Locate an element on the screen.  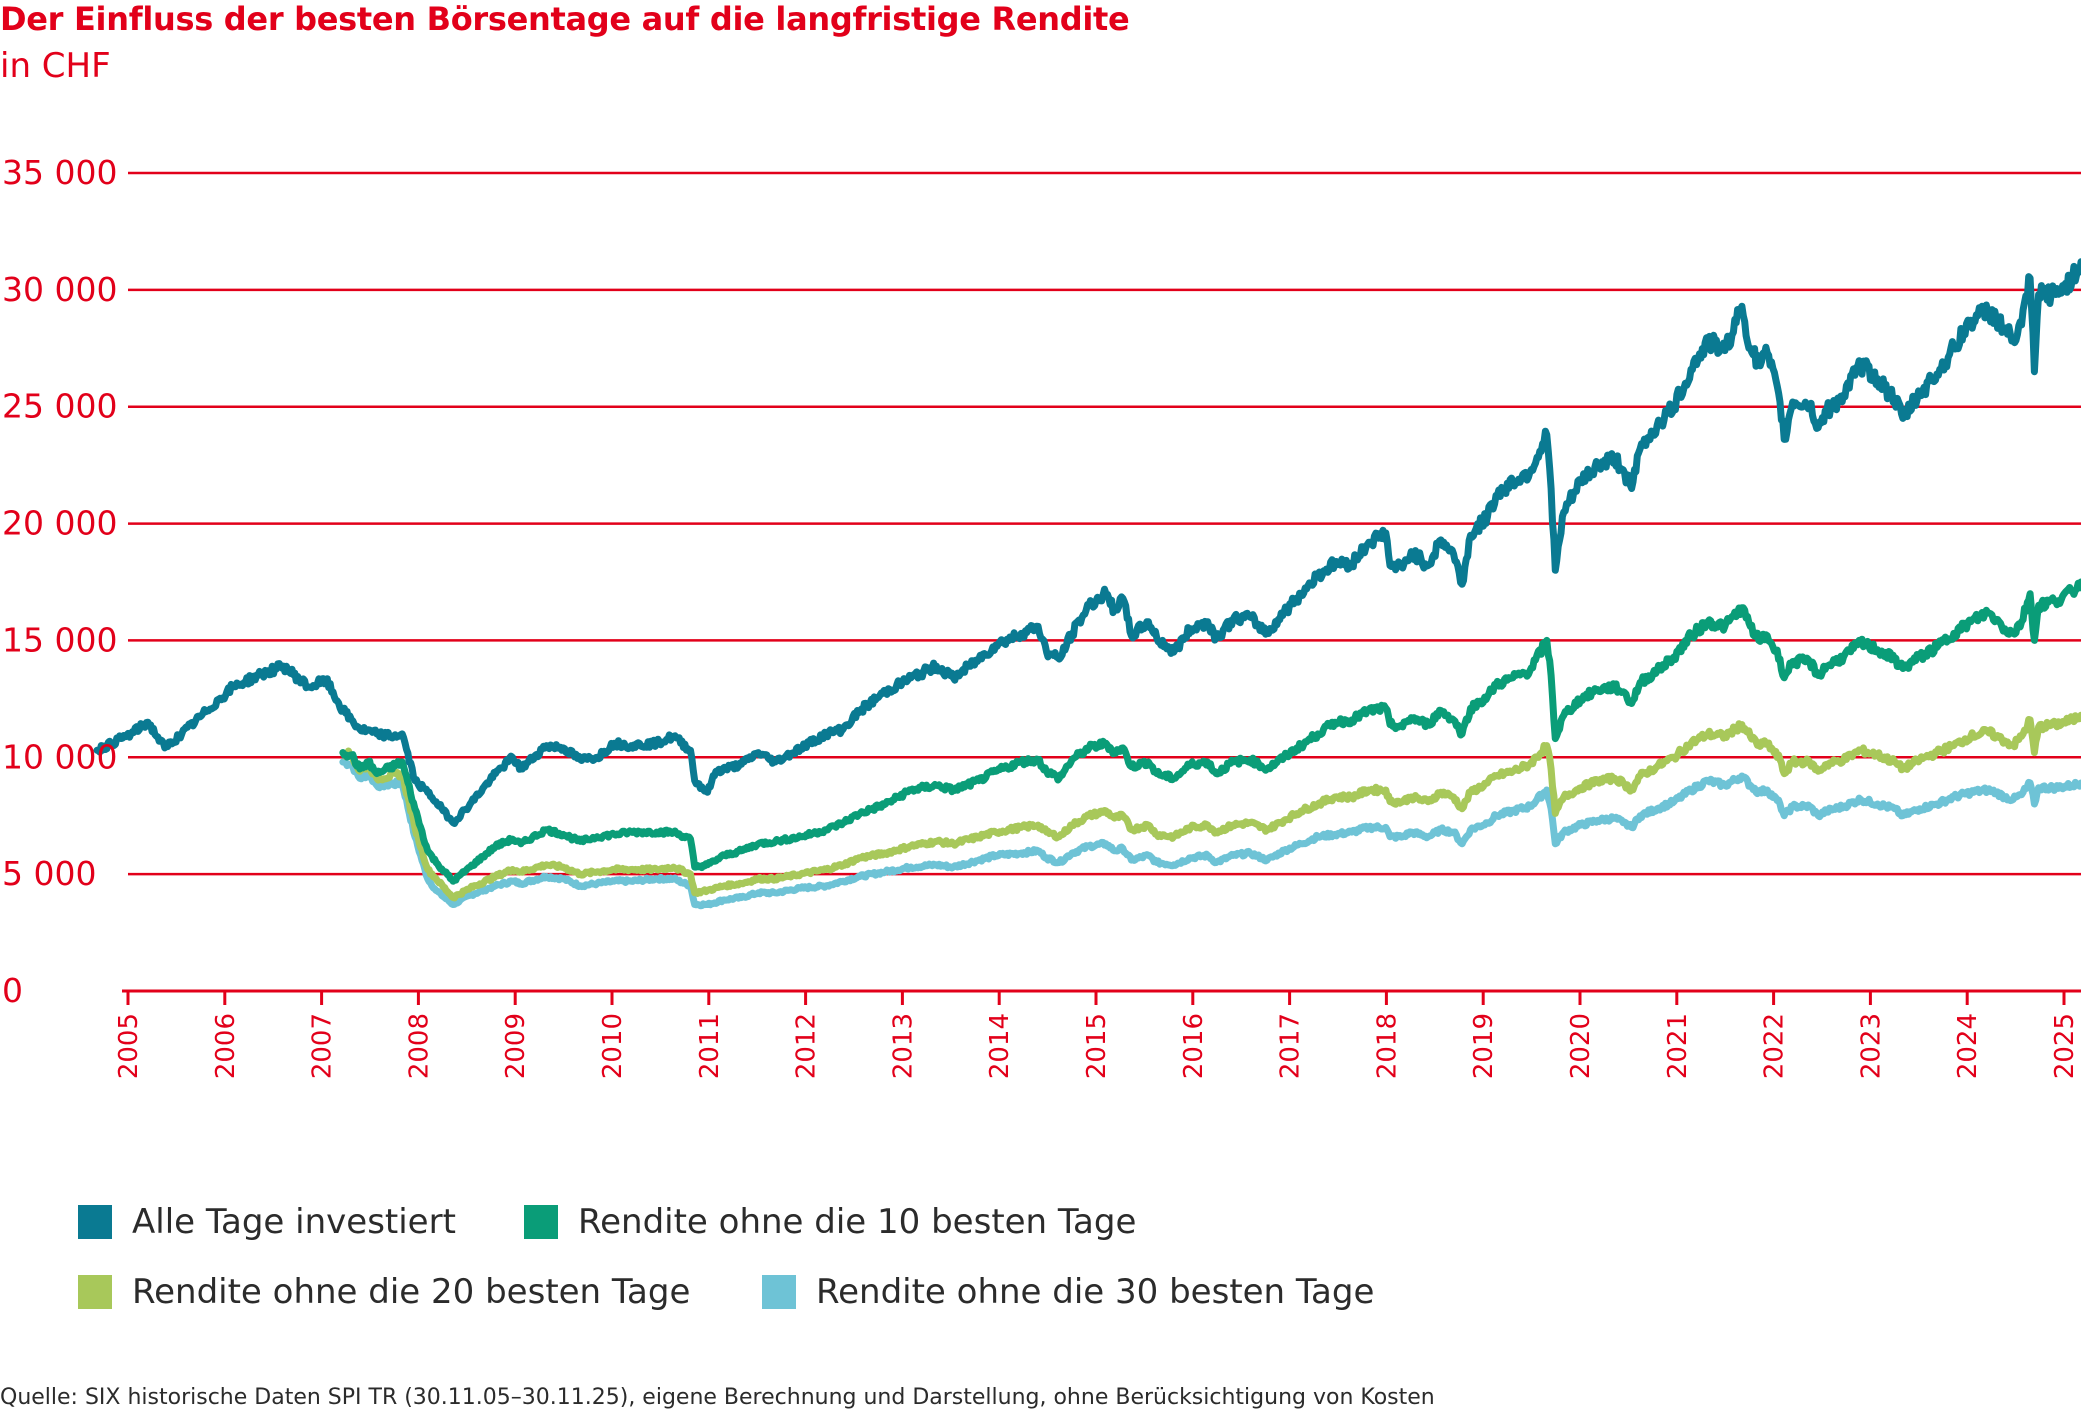
x-tick-label: 2006 is located at coordinates (226, 1046).